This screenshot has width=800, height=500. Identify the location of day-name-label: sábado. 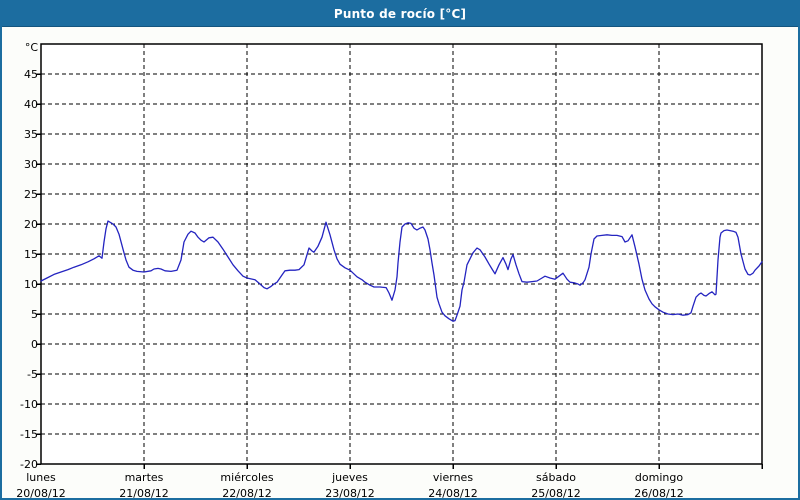
(556, 477).